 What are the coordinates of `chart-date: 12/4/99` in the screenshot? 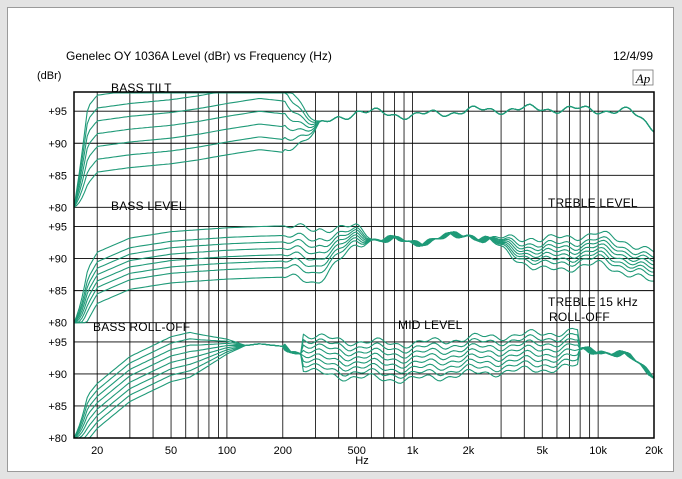 It's located at (633, 56).